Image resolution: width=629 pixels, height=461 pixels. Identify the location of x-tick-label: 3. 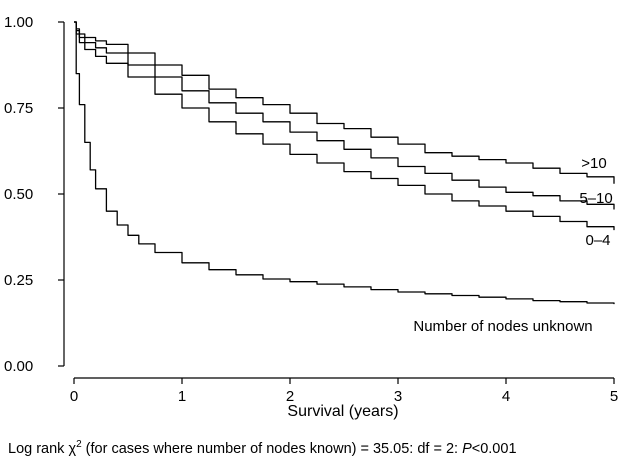
(398, 396).